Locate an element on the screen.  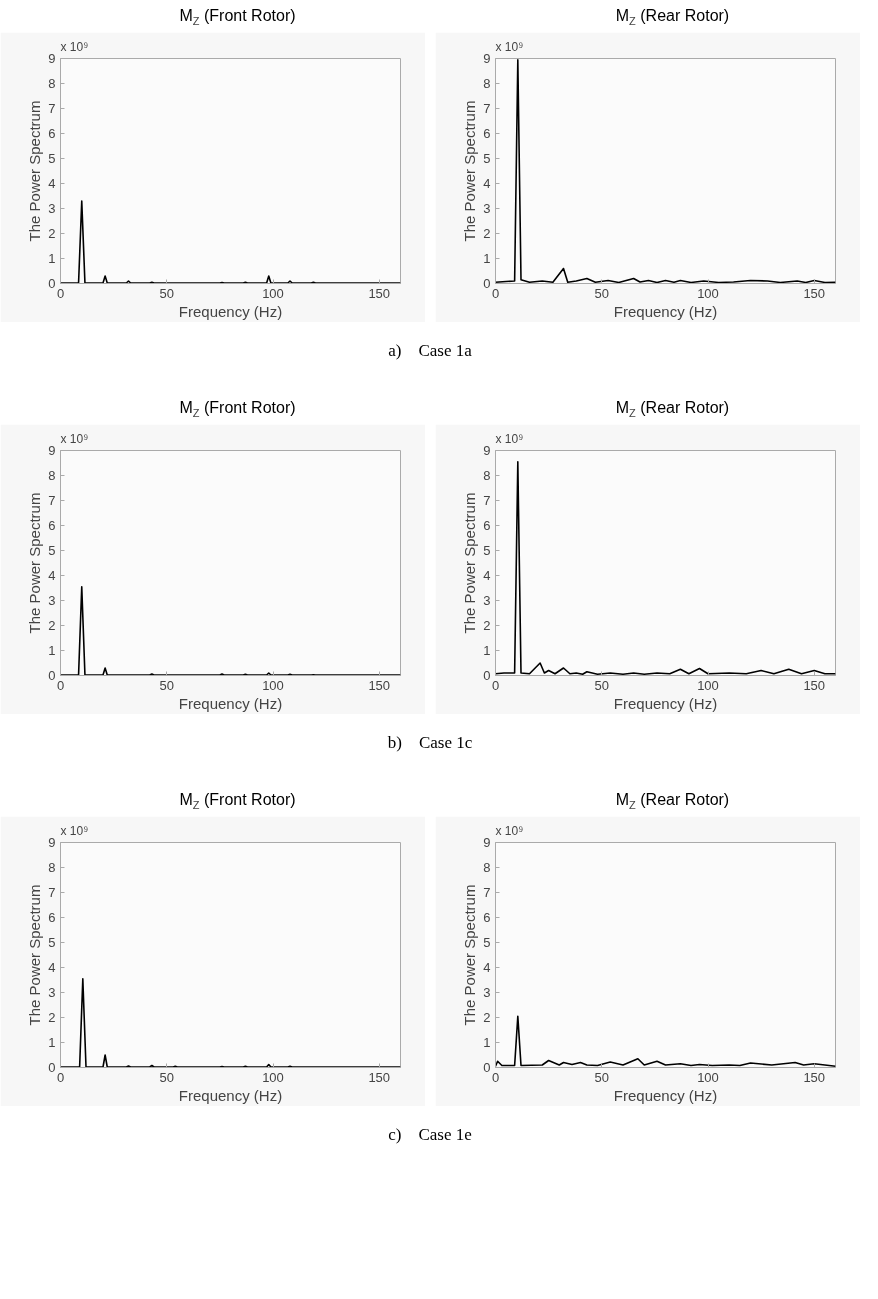
text: b) Case 1c is located at coordinates (430, 743).